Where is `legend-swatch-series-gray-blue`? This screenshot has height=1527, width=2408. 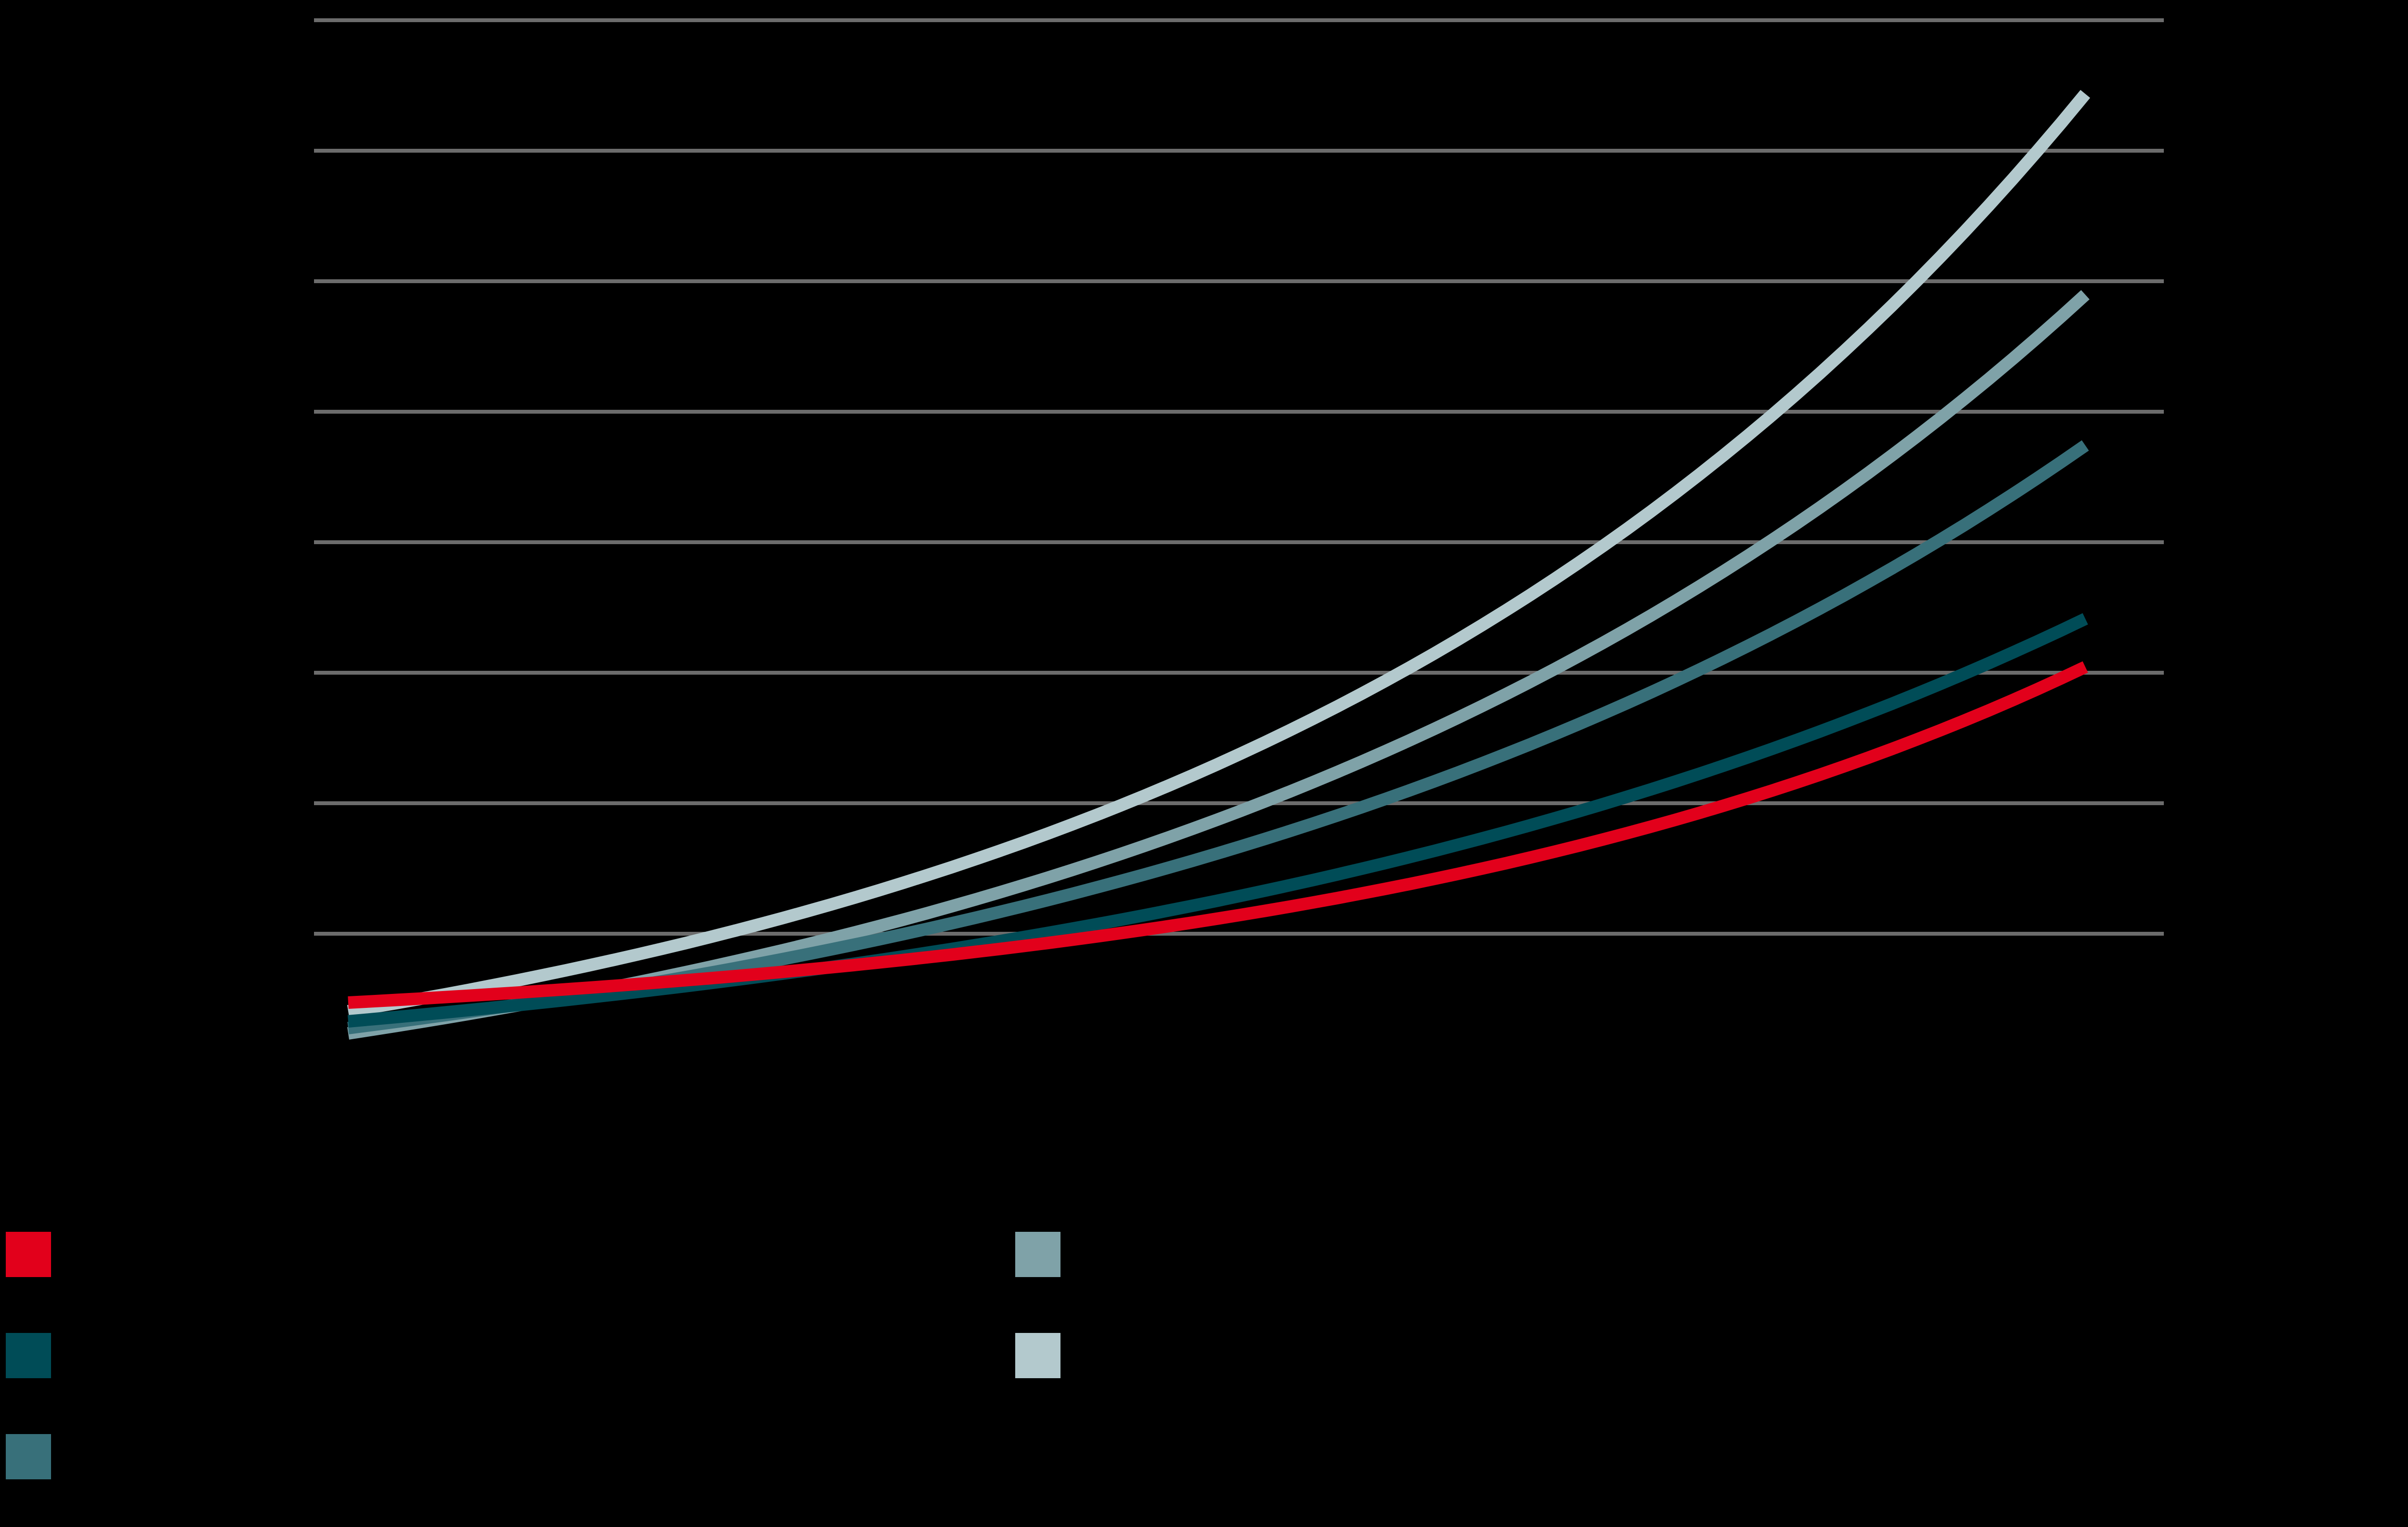 legend-swatch-series-gray-blue is located at coordinates (1037, 1255).